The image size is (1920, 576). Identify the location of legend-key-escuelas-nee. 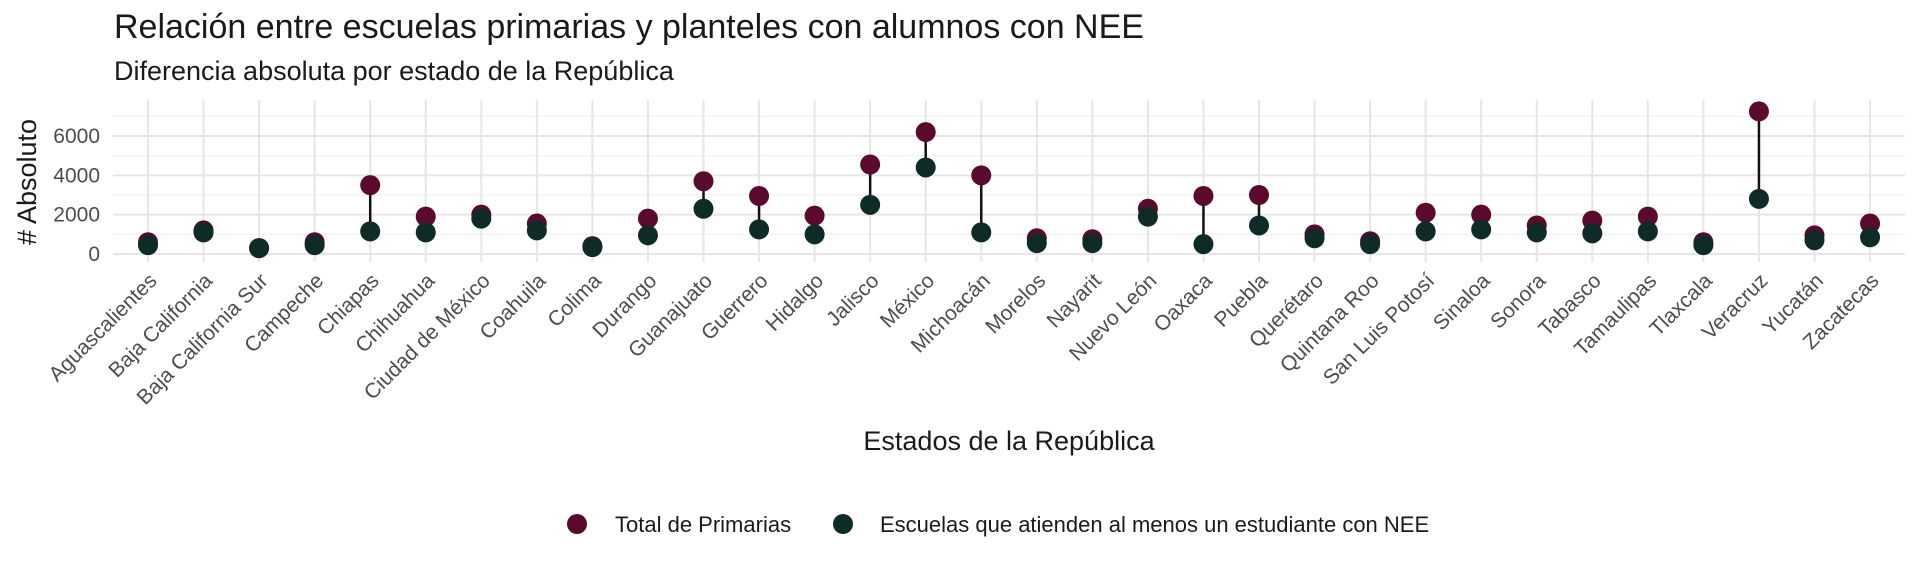
(843, 524).